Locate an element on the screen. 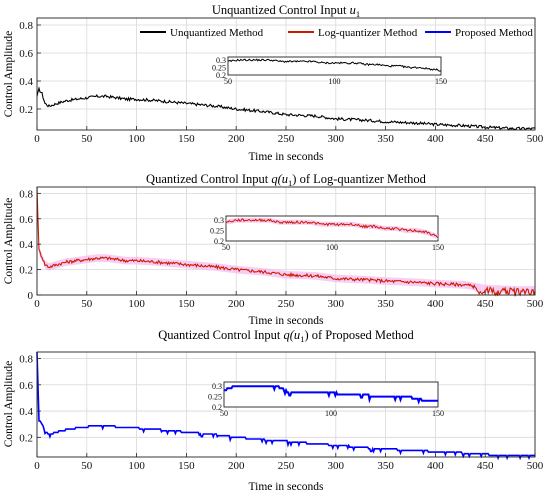 The image size is (550, 495). chart-title: Unquantized Control Input u1 is located at coordinates (286, 11).